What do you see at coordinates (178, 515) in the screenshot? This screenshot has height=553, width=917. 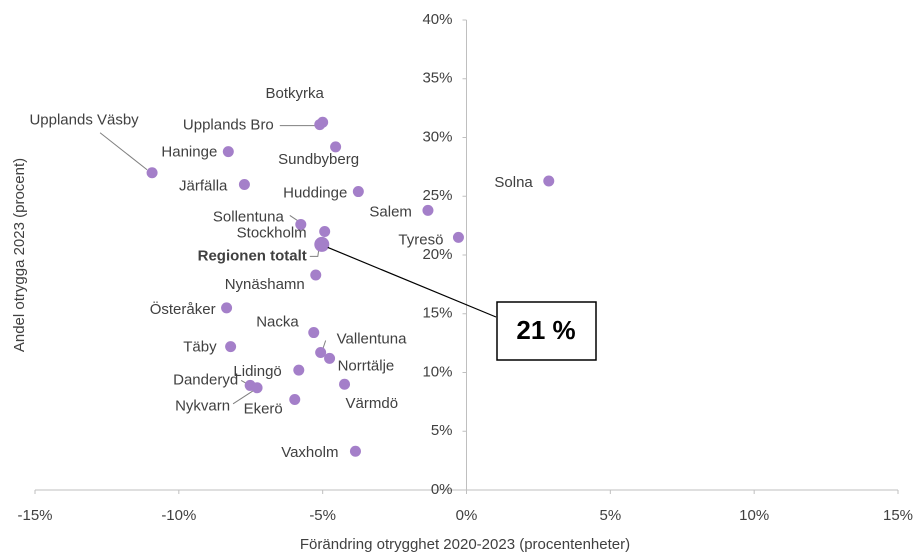 I see `x-tick-label: -10%` at bounding box center [178, 515].